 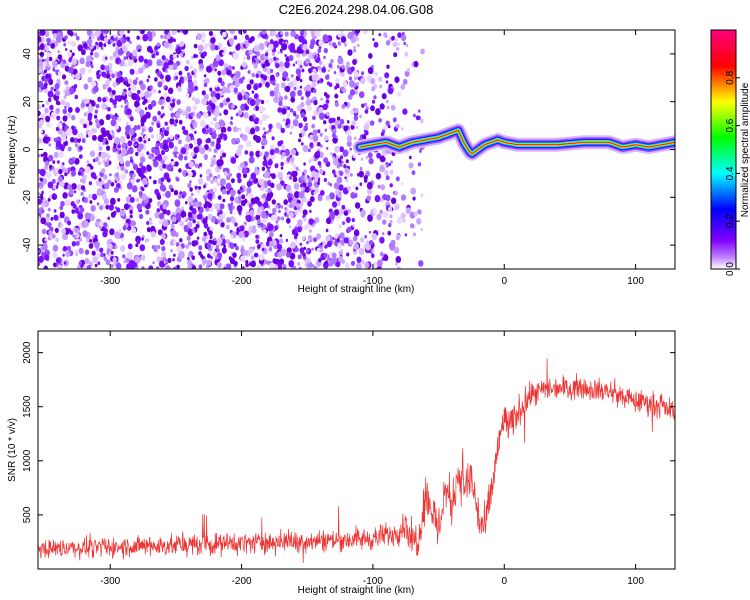 I want to click on x-tick-label: -200, so click(x=242, y=581).